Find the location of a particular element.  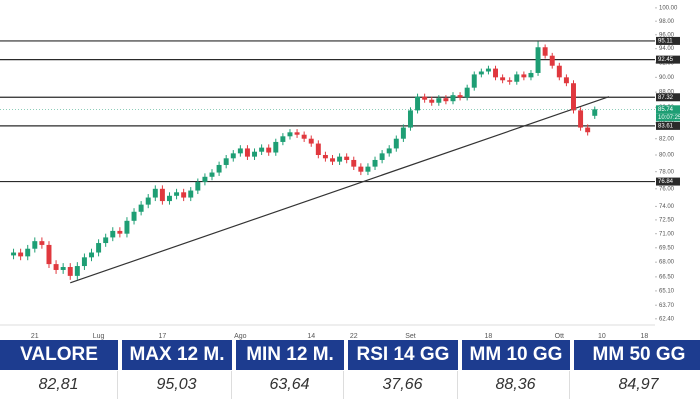

y-tick-label: 65.10 is located at coordinates (667, 291).